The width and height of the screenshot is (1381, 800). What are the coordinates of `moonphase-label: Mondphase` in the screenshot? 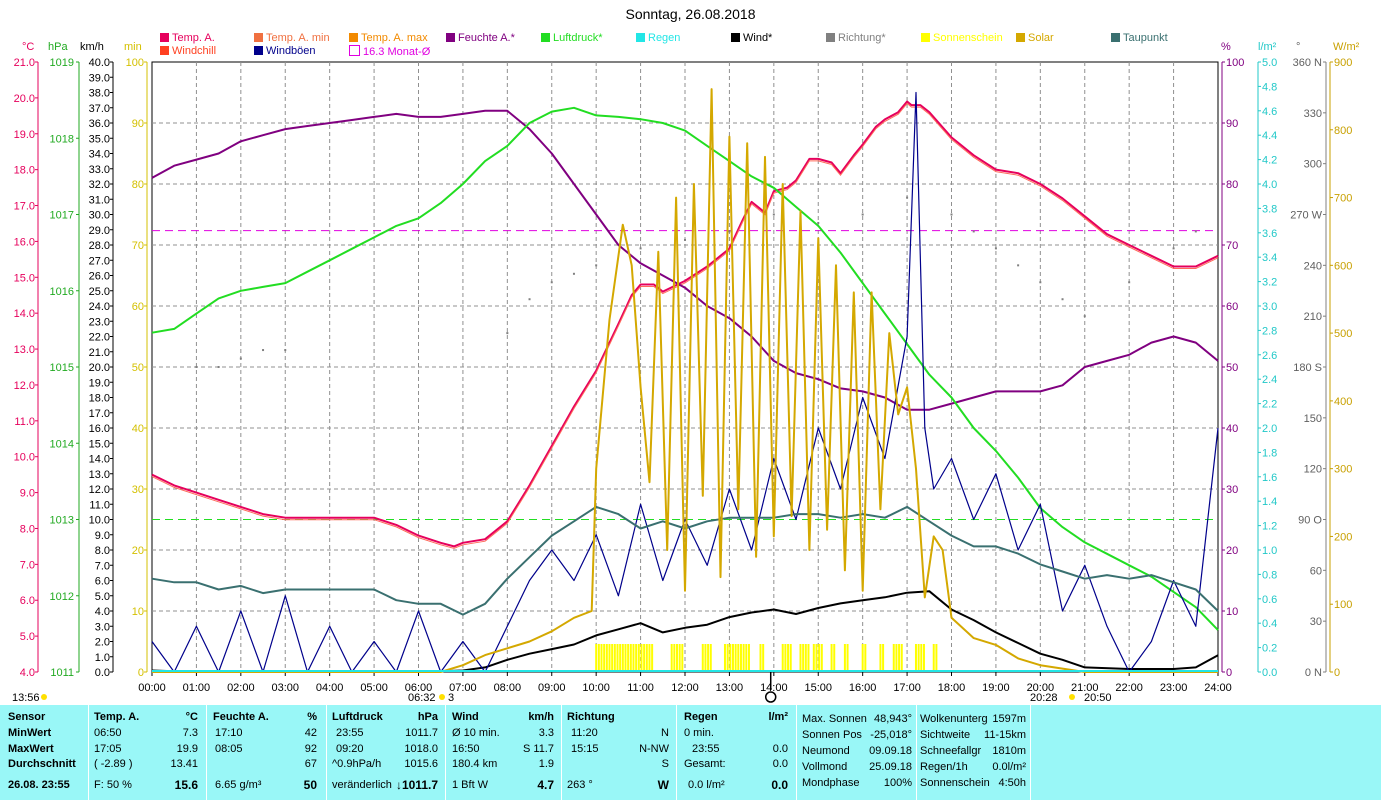 It's located at (831, 783).